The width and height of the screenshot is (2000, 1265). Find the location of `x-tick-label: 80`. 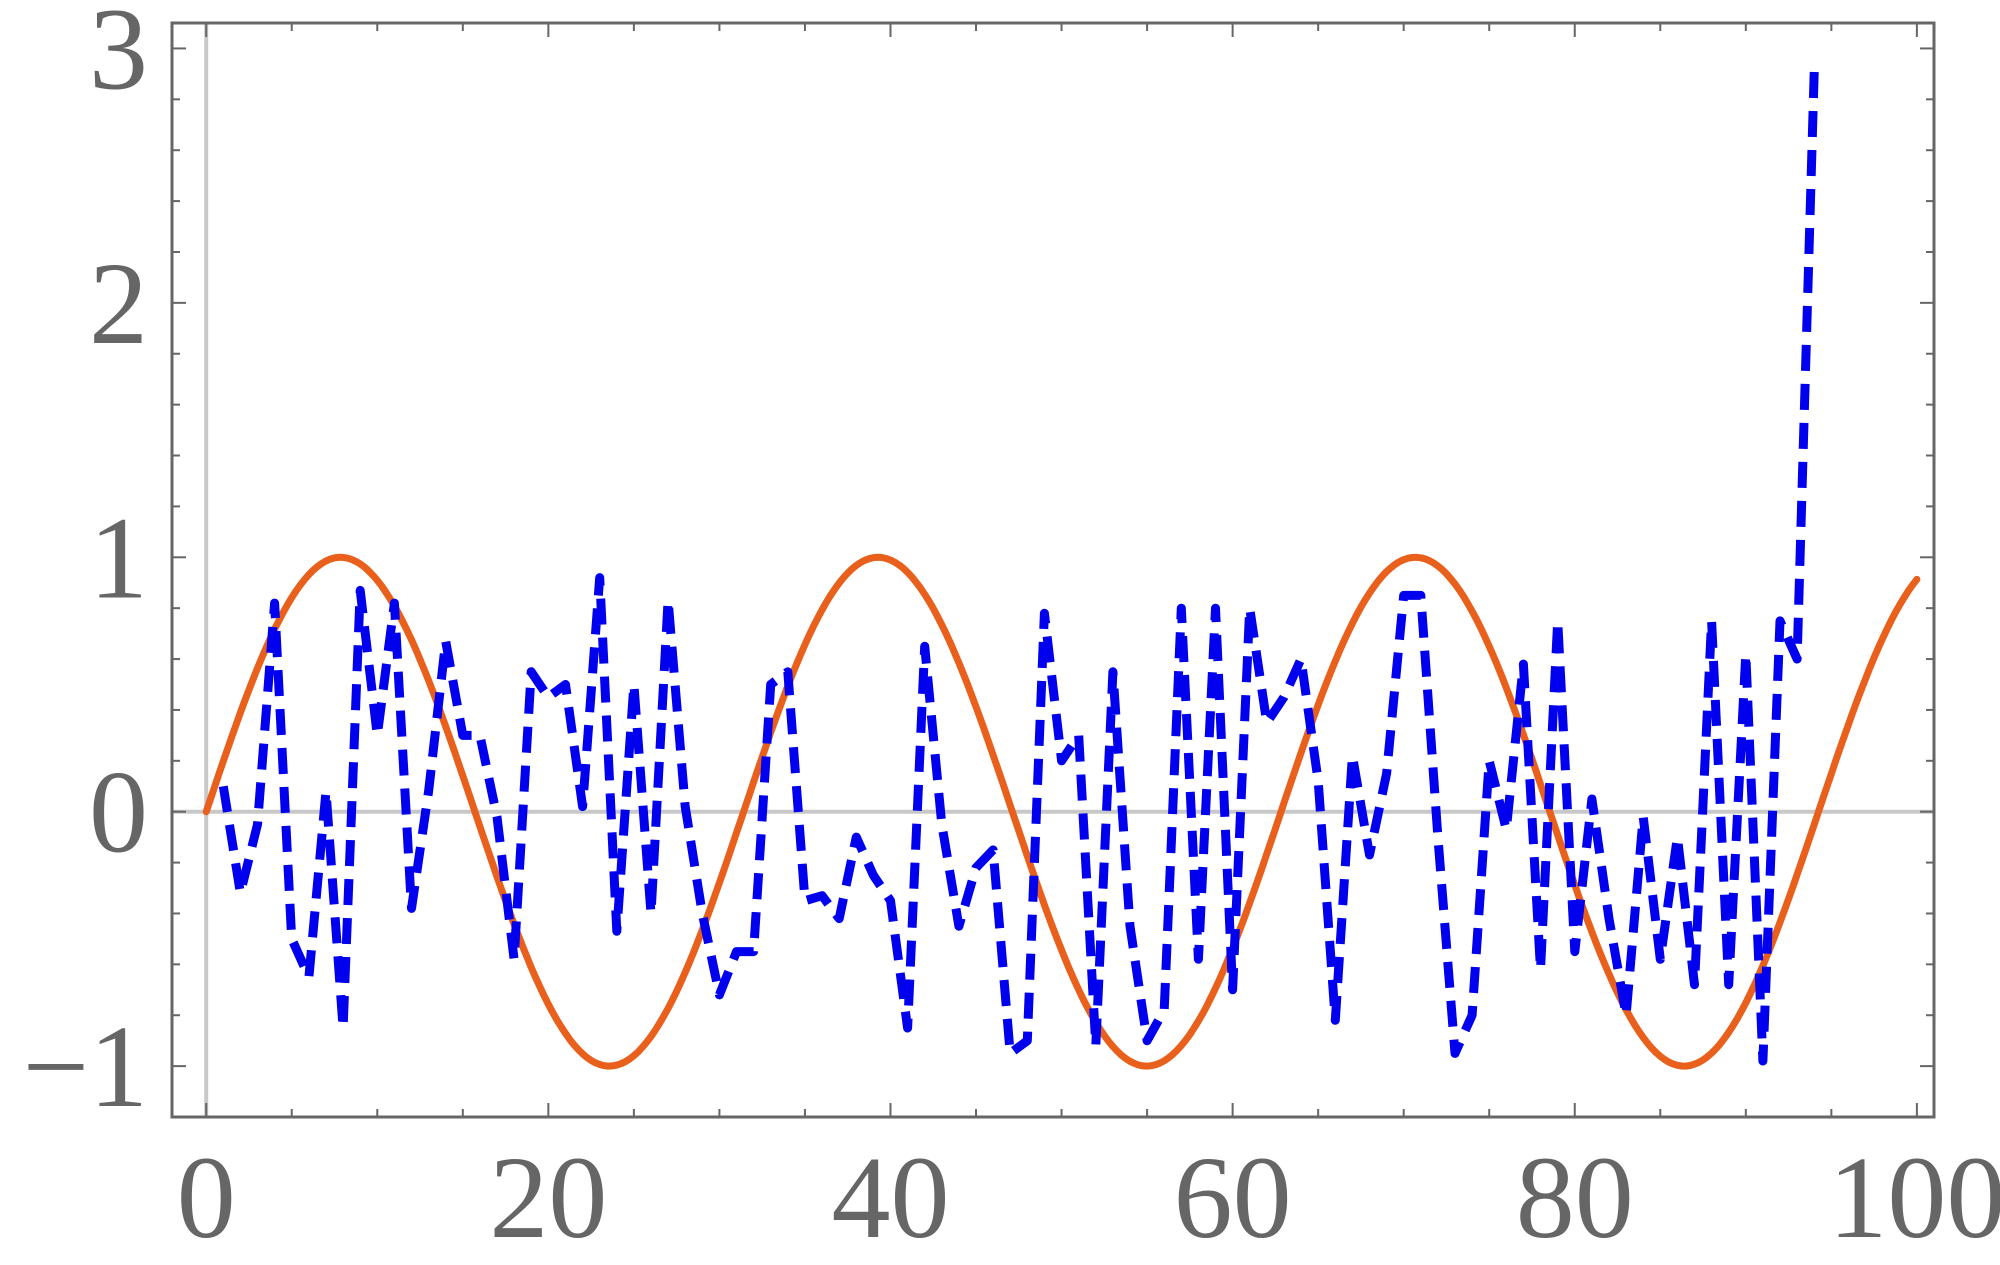

x-tick-label: 80 is located at coordinates (1575, 1197).